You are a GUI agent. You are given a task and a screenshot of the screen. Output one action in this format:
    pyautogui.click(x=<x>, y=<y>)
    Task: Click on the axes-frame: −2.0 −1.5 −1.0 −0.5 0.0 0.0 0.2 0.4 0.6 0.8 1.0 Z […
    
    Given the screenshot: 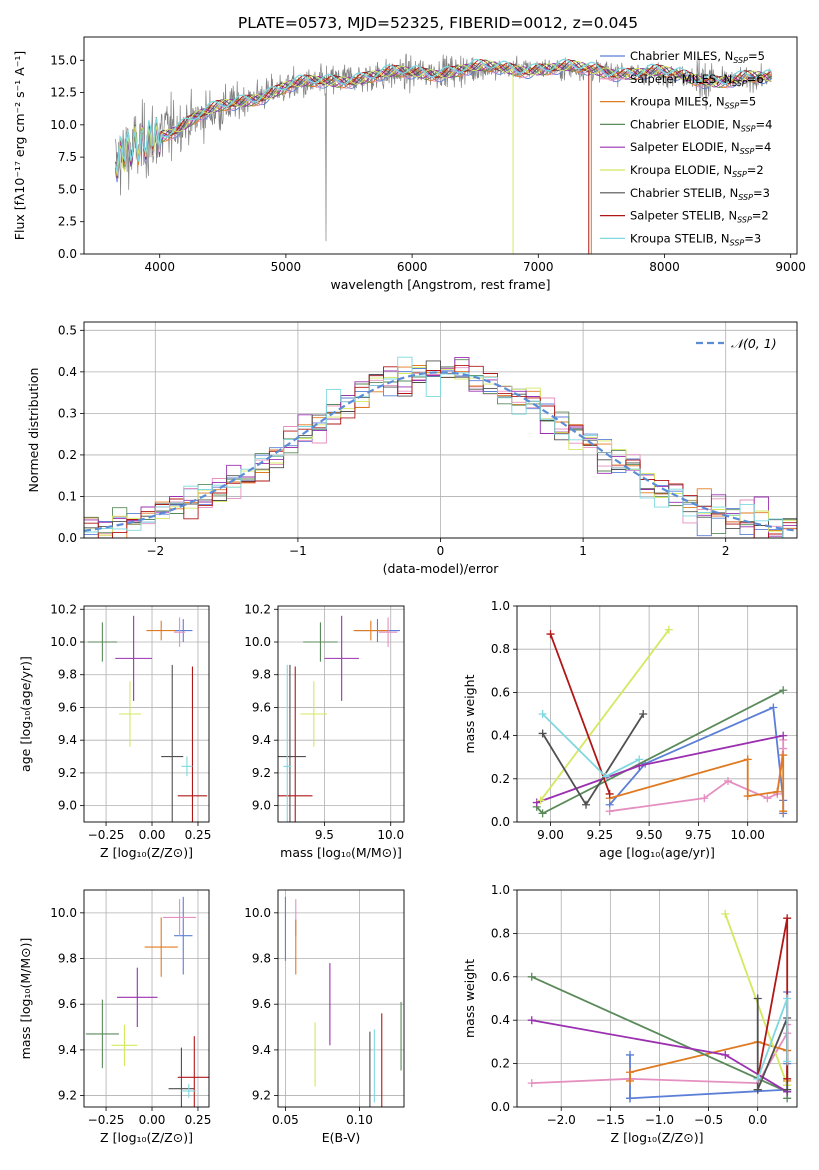 What is the action you would take?
    pyautogui.click(x=630, y=1014)
    